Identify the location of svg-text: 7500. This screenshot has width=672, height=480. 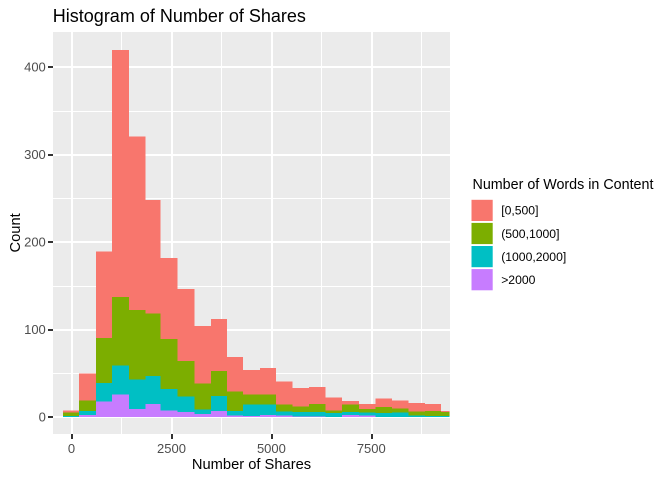
(371, 448).